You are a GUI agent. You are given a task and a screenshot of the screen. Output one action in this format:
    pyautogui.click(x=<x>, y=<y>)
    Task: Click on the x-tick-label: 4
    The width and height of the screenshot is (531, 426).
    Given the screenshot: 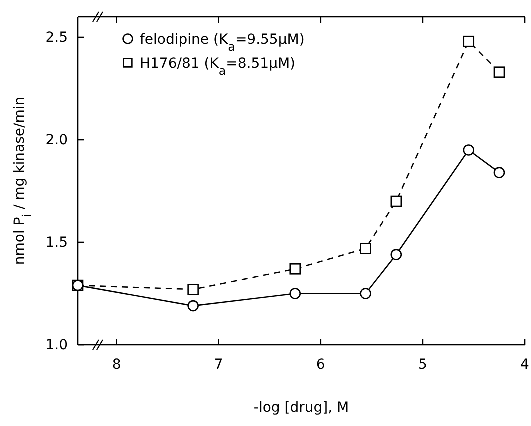 What is the action you would take?
    pyautogui.click(x=525, y=364)
    